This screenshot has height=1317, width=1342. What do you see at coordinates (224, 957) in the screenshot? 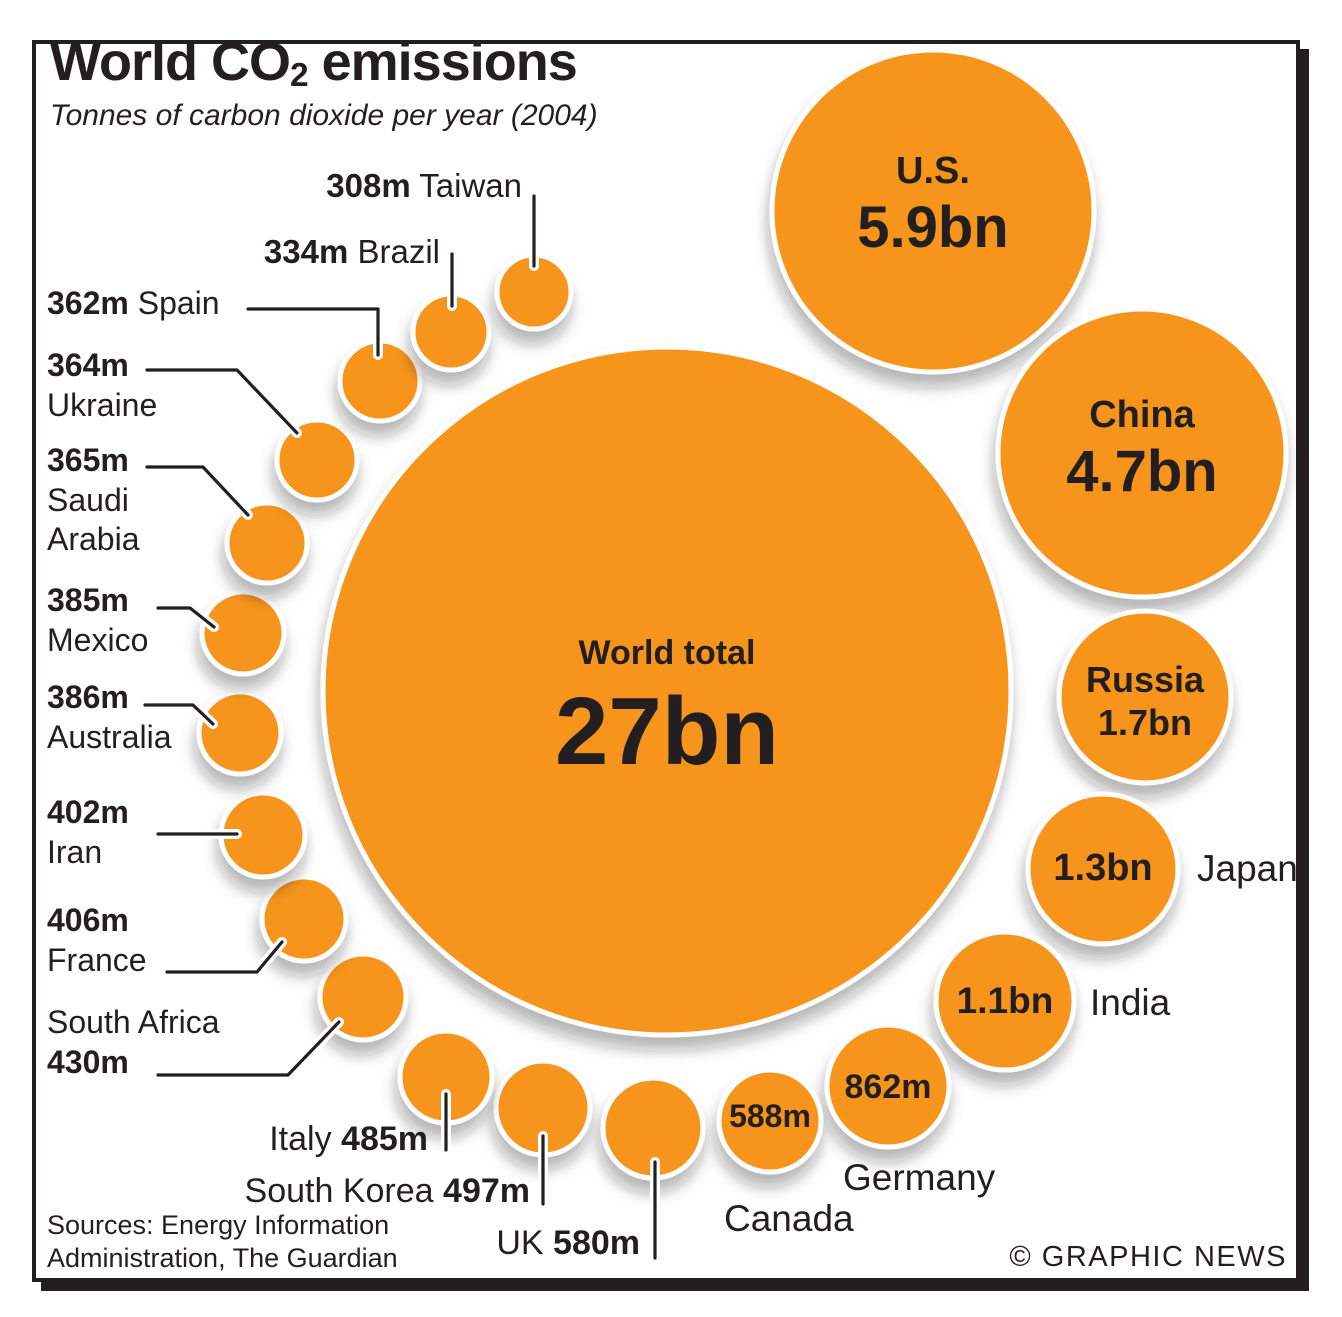
I see `leader-line-france` at bounding box center [224, 957].